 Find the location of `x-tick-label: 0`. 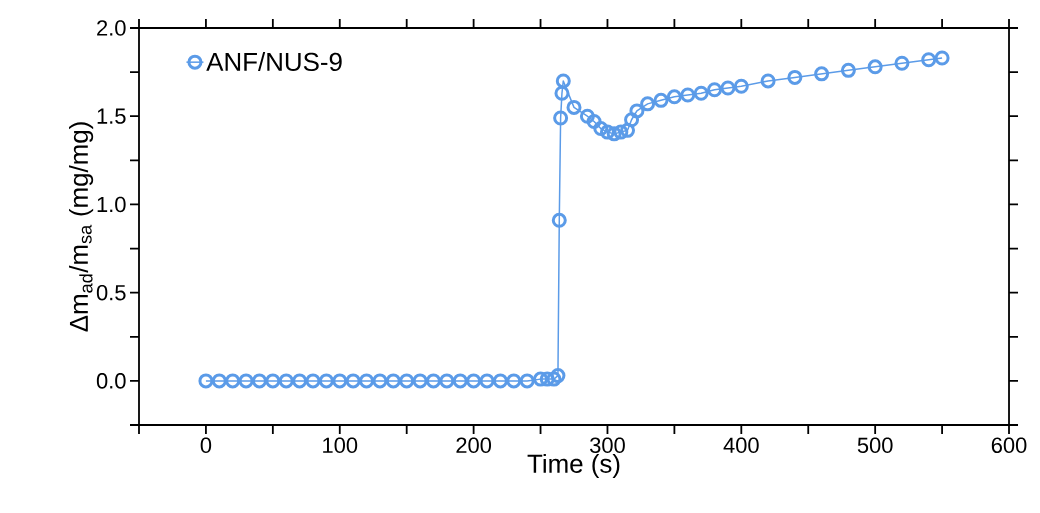

x-tick-label: 0 is located at coordinates (206, 445).